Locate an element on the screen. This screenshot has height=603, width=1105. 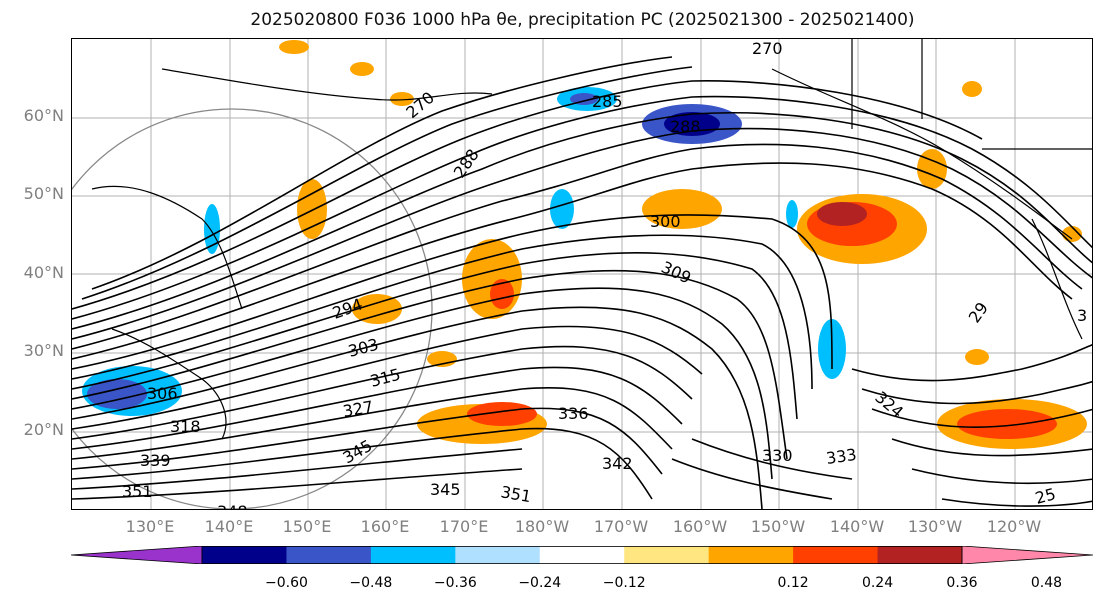
contour-label: 330 is located at coordinates (777, 455).